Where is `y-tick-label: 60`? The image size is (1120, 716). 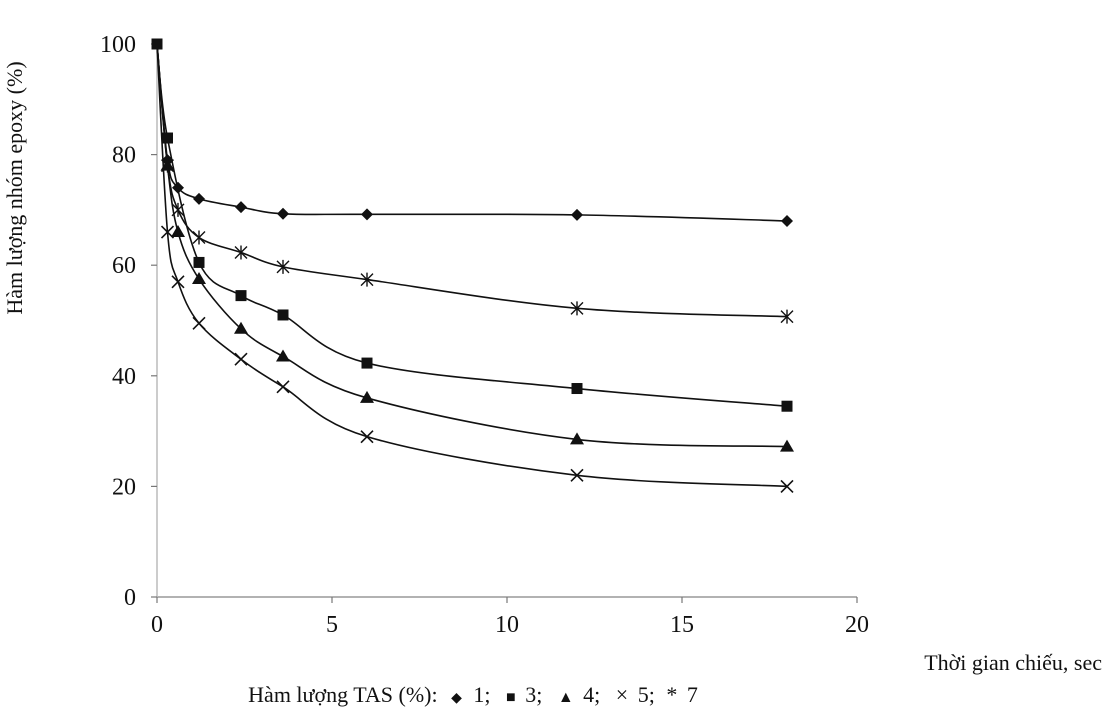 y-tick-label: 60 is located at coordinates (124, 266).